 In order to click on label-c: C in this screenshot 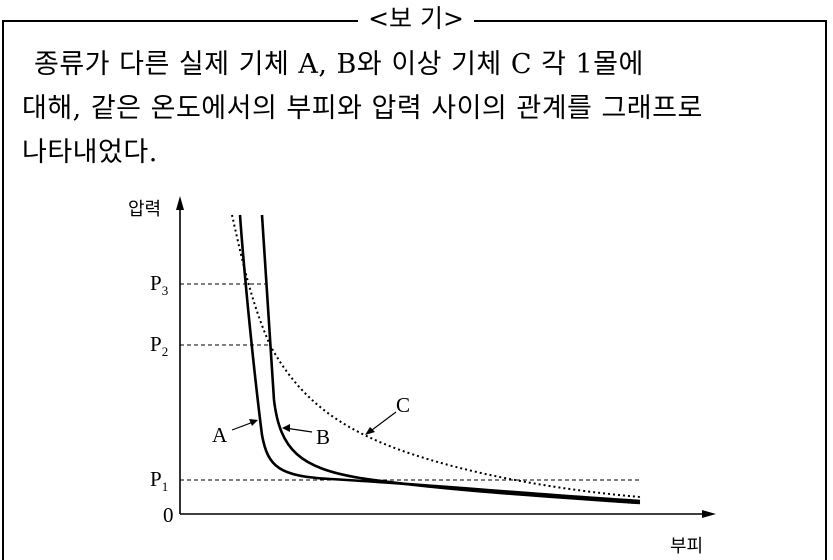, I will do `click(403, 405)`.